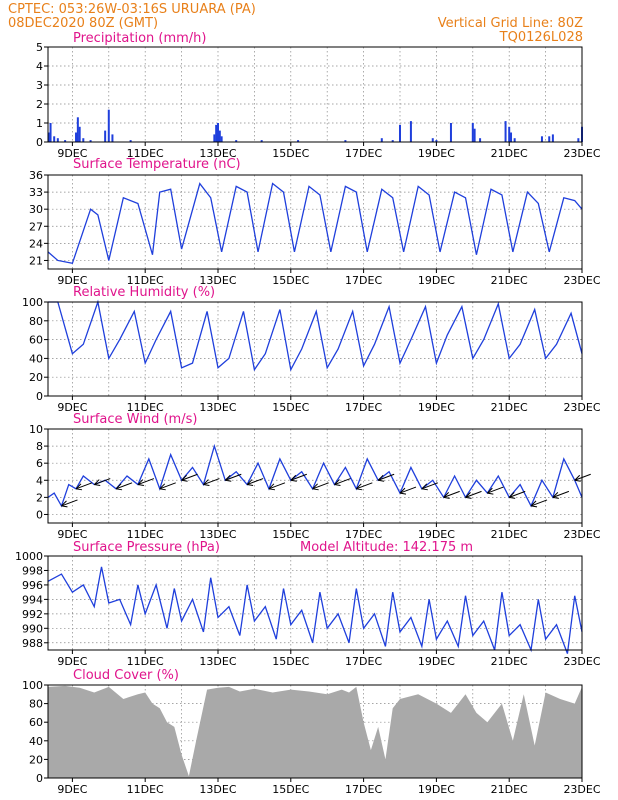 The width and height of the screenshot is (618, 800). Describe the element at coordinates (36, 226) in the screenshot. I see `y-tick-label: 27` at that location.